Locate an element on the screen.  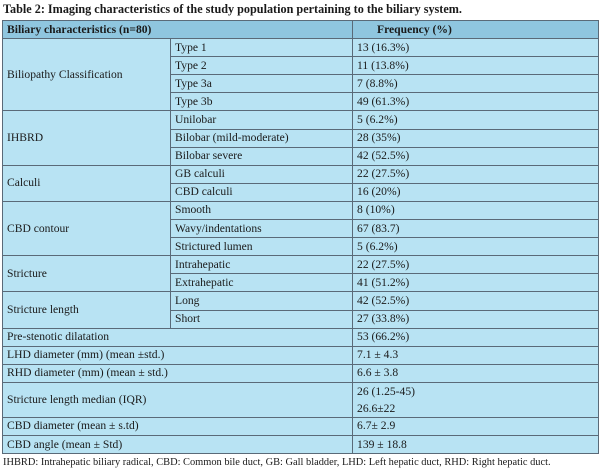
group-label: Biliopathy Classification is located at coordinates (86, 75).